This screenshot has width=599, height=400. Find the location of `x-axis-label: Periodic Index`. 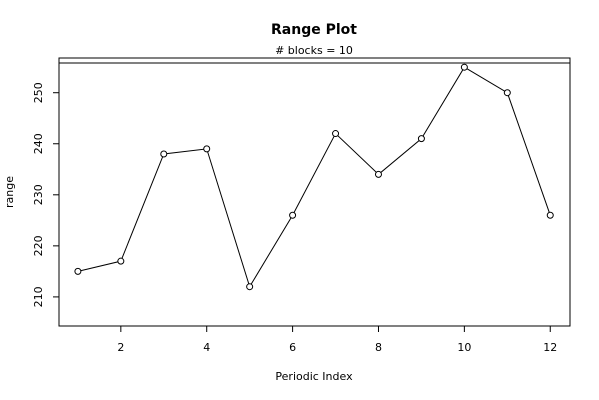

x-axis-label: Periodic Index is located at coordinates (314, 376).